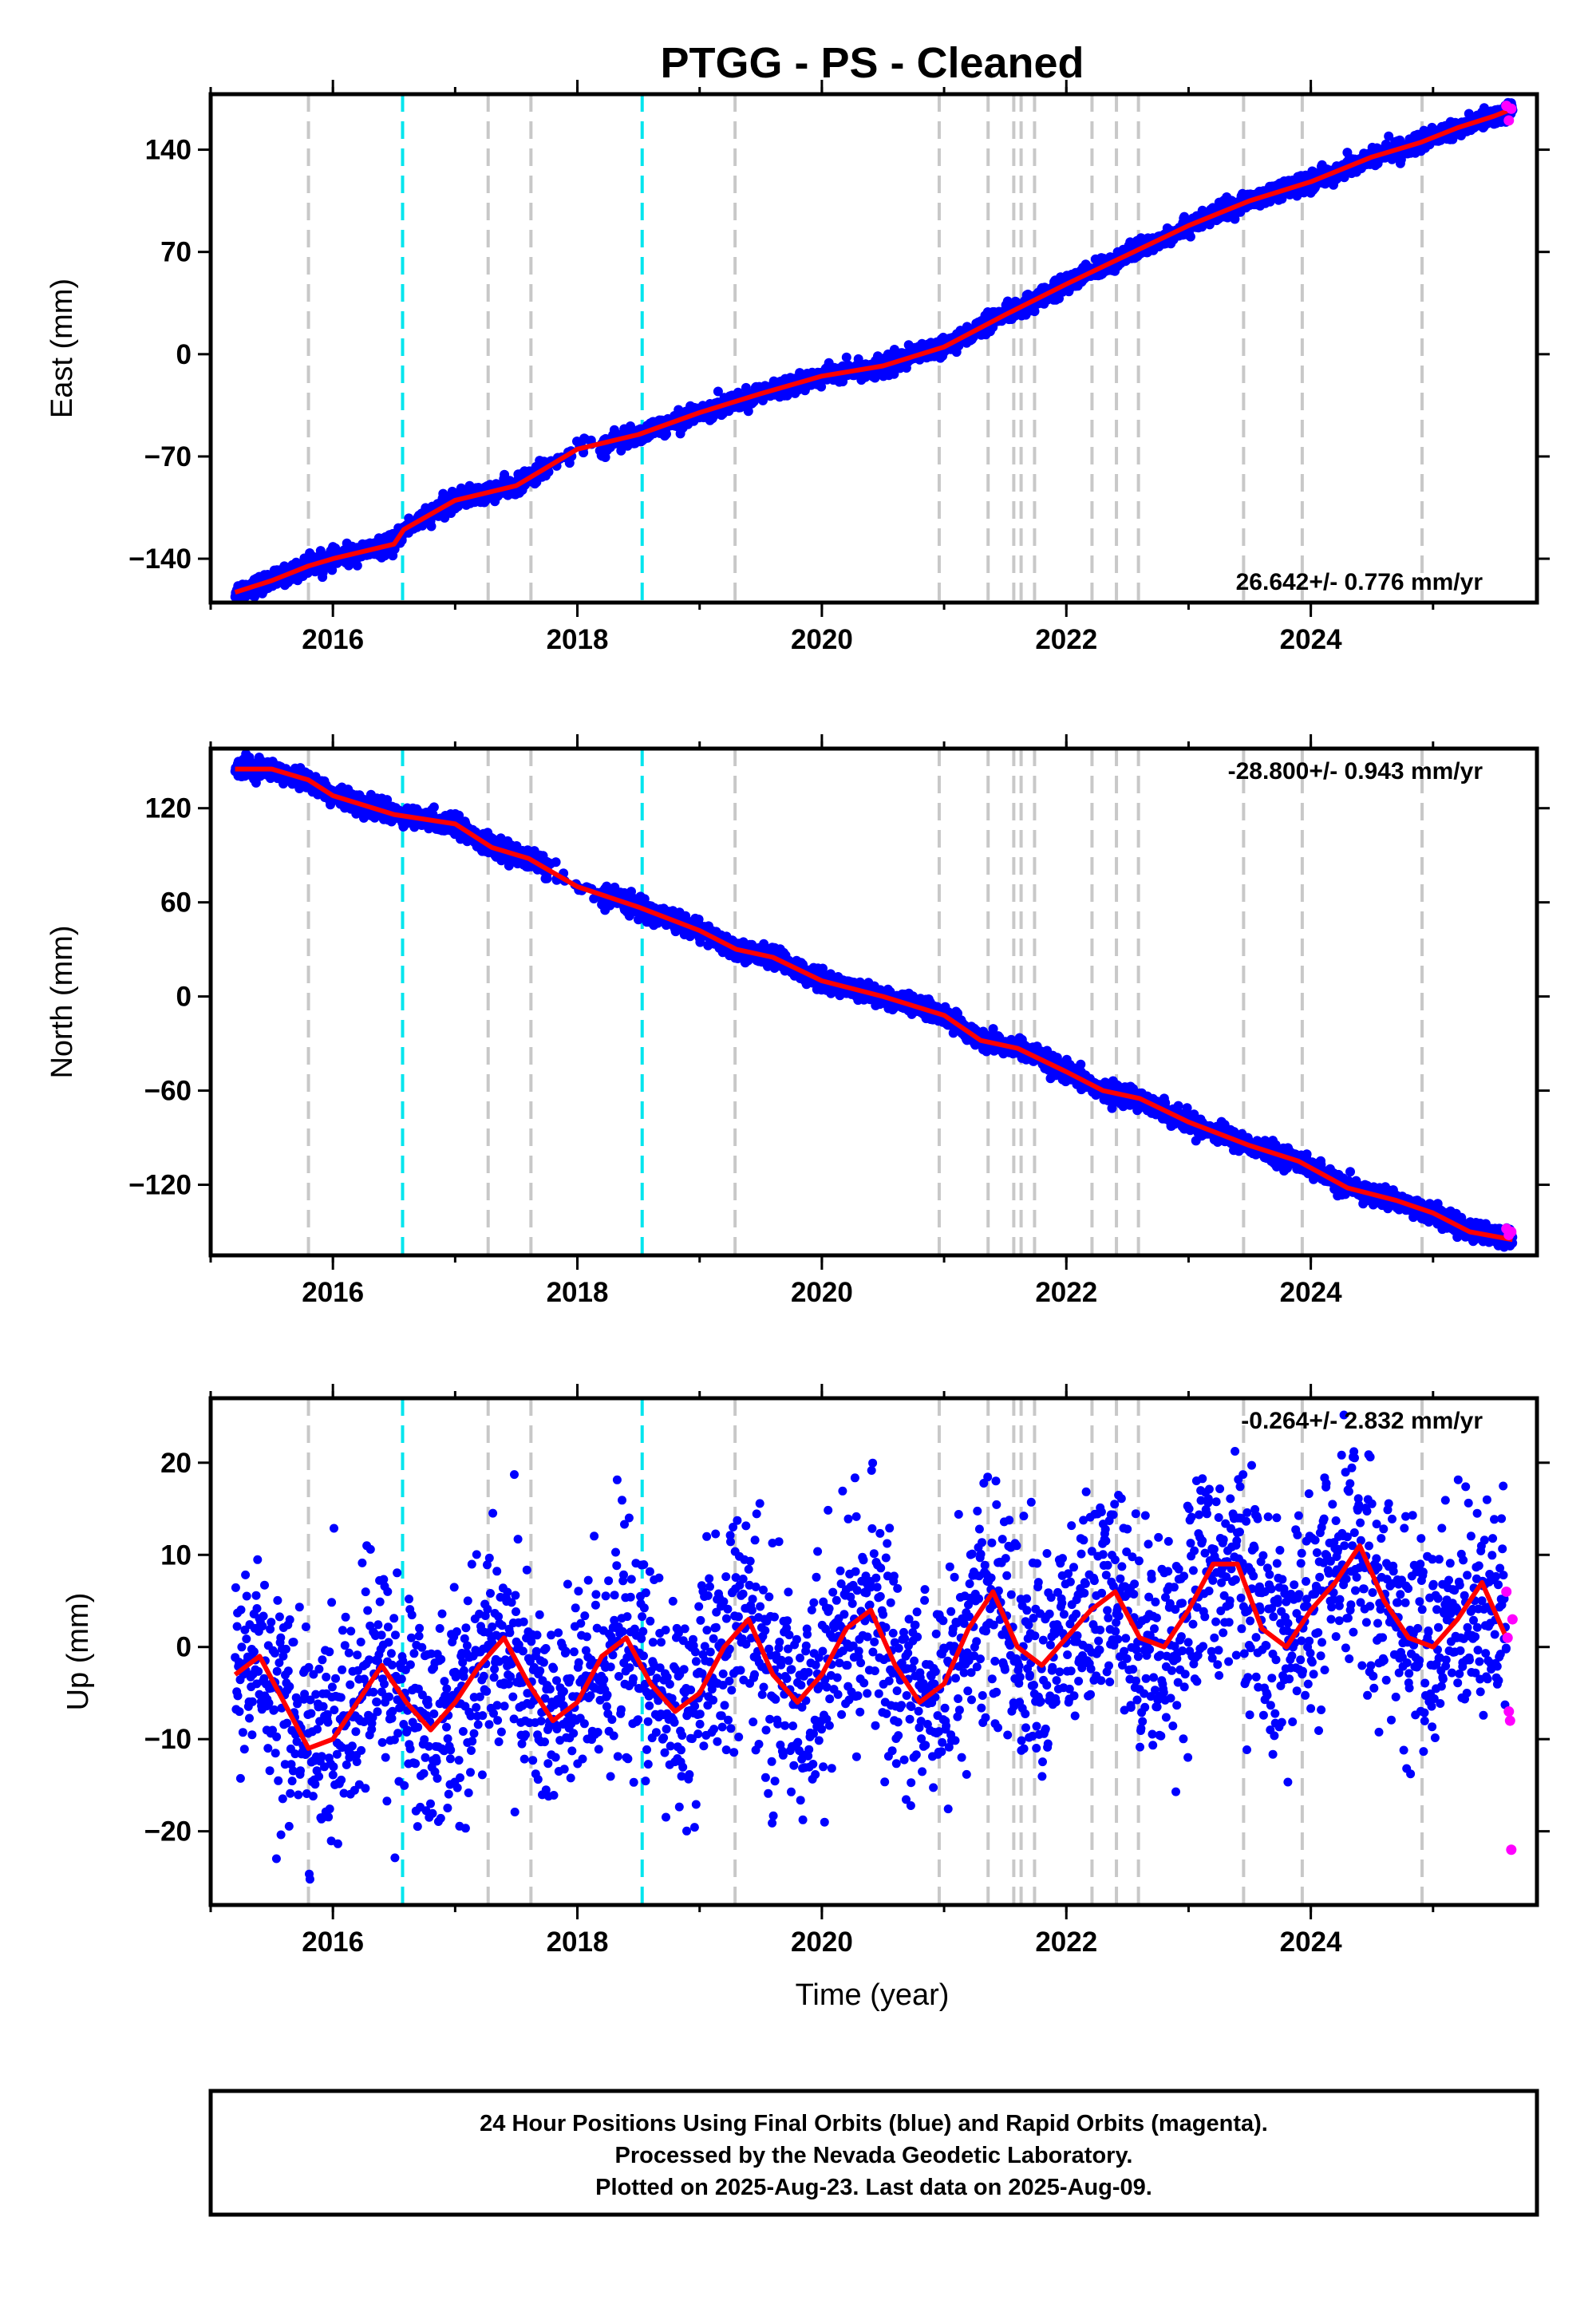 This screenshot has width=1596, height=2316. Describe the element at coordinates (1359, 582) in the screenshot. I see `velocity-label: 26.642+/- 0.776 mm/yr` at that location.